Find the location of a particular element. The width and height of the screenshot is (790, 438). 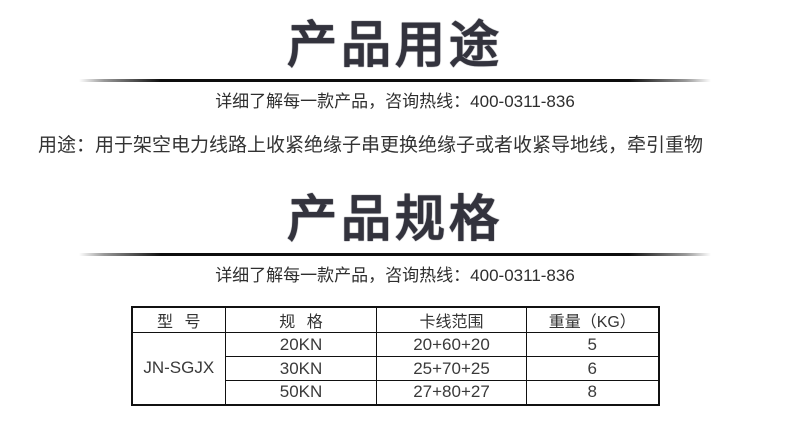

table-row: 30KN 25+70+25 6 is located at coordinates (395, 368).